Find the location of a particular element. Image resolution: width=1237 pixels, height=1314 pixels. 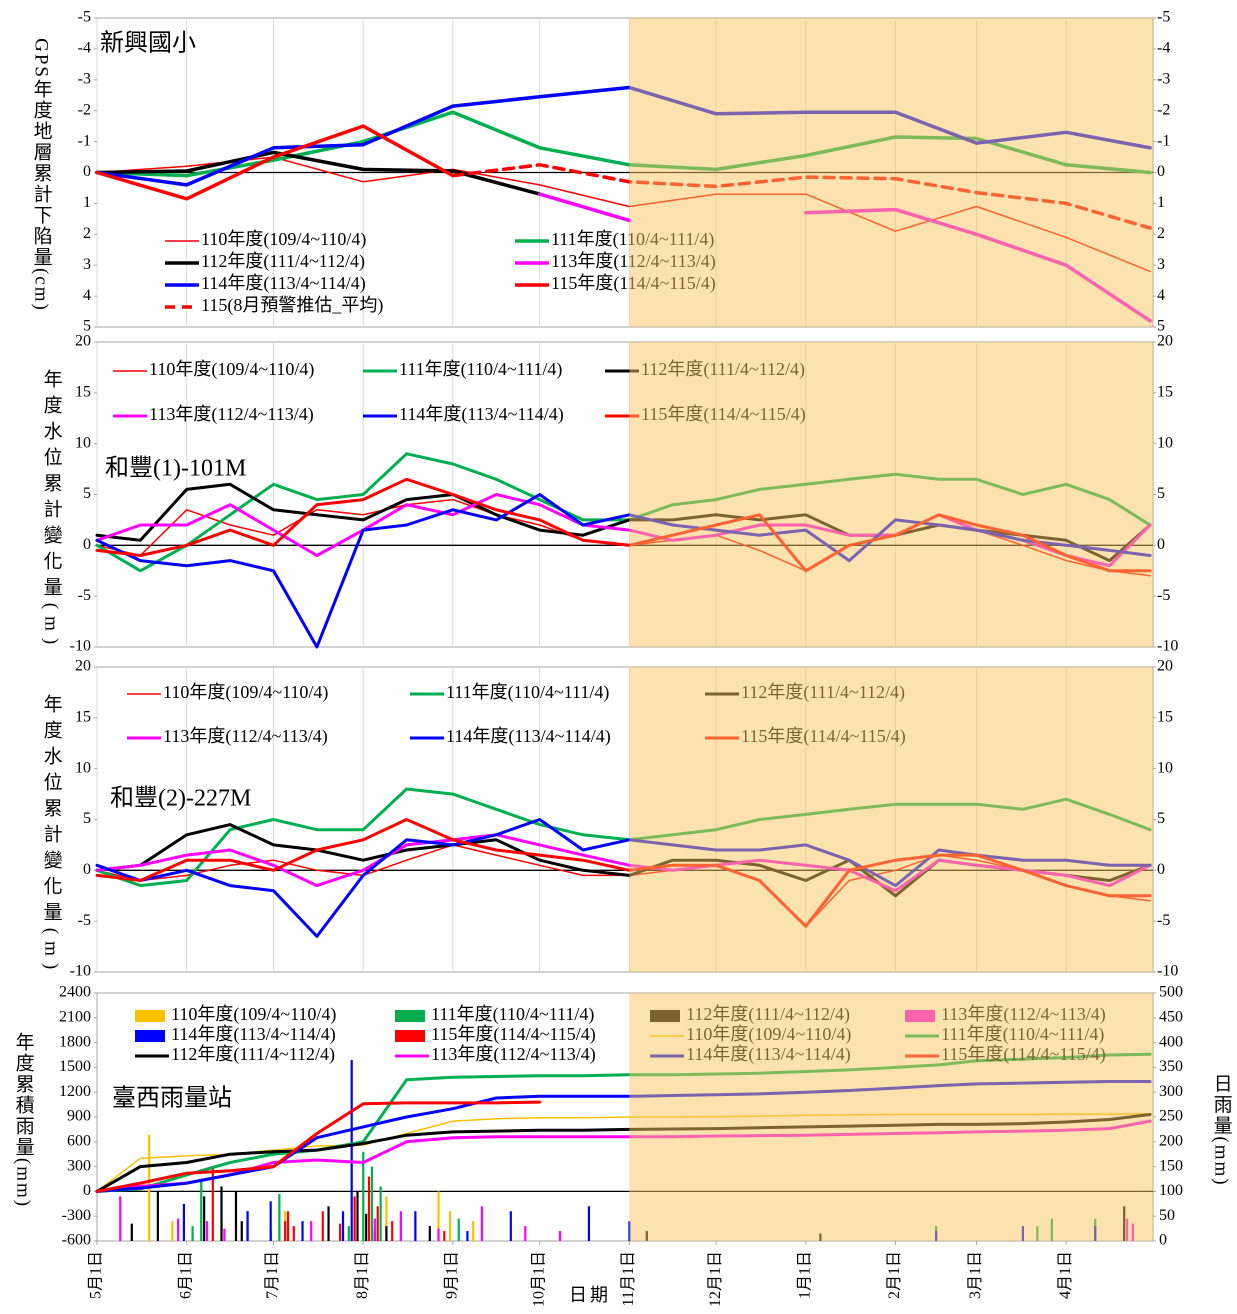

legend-label: 113年度(112/4~113/4) is located at coordinates (245, 736).